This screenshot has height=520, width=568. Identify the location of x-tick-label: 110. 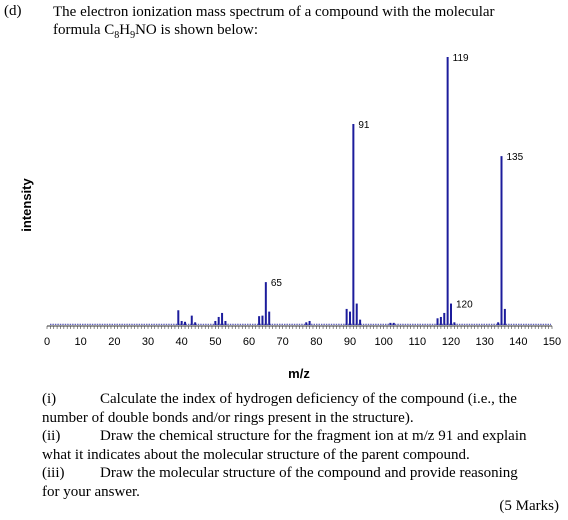
(418, 342).